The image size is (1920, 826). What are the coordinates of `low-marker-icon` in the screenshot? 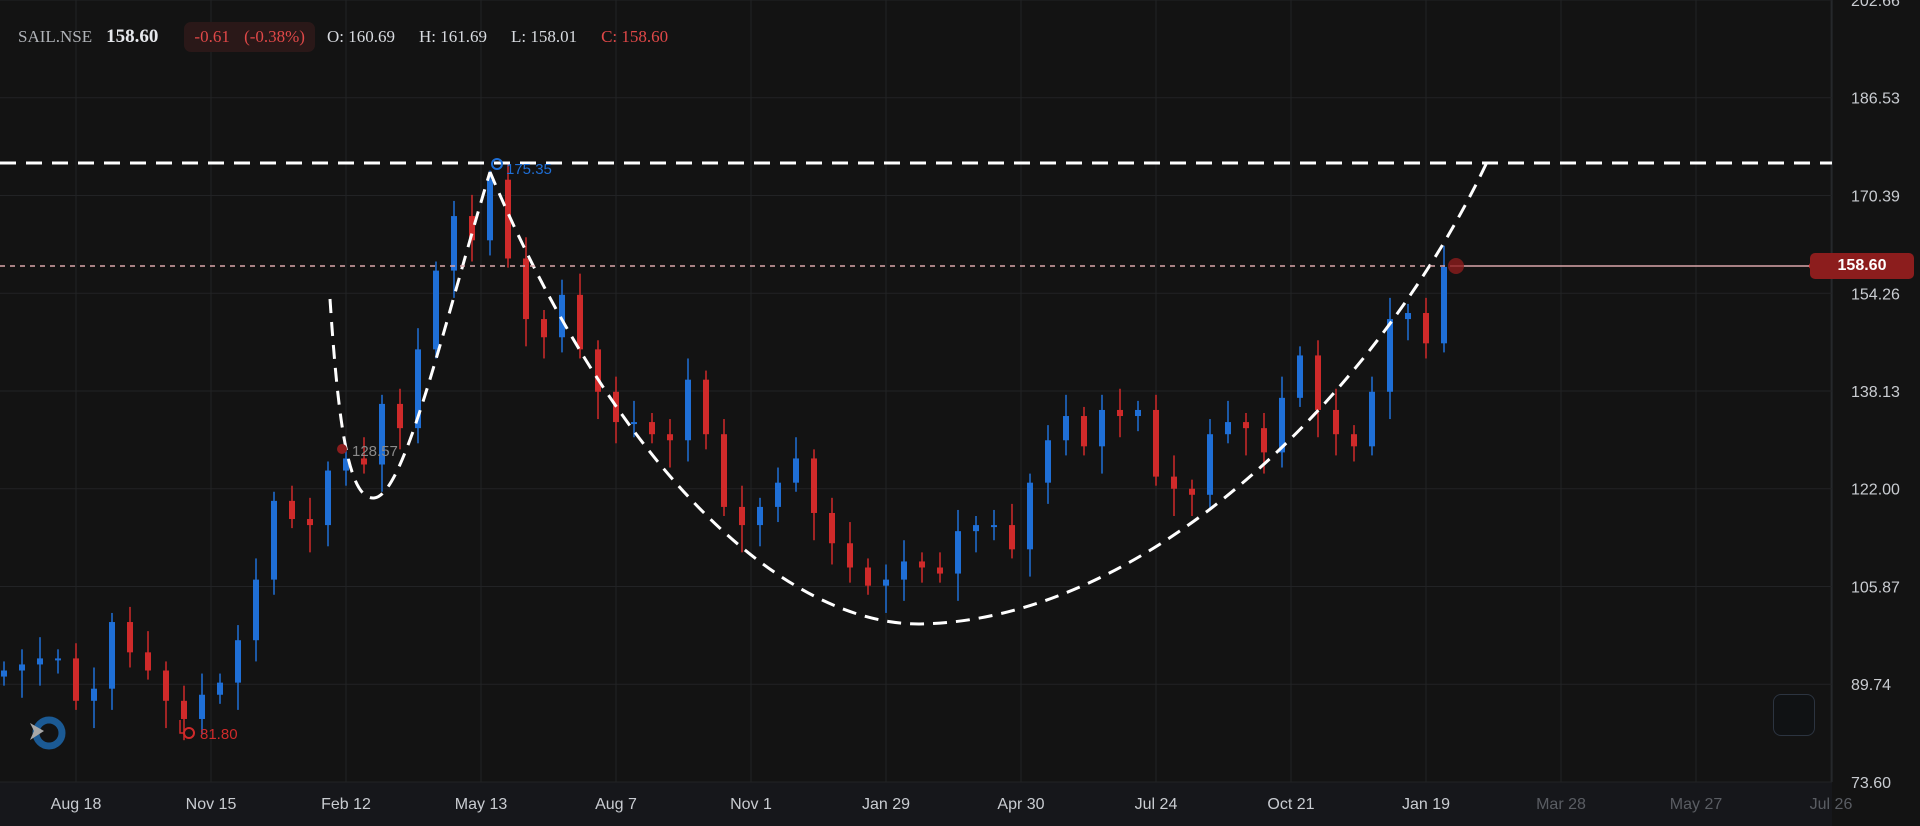 It's located at (189, 733).